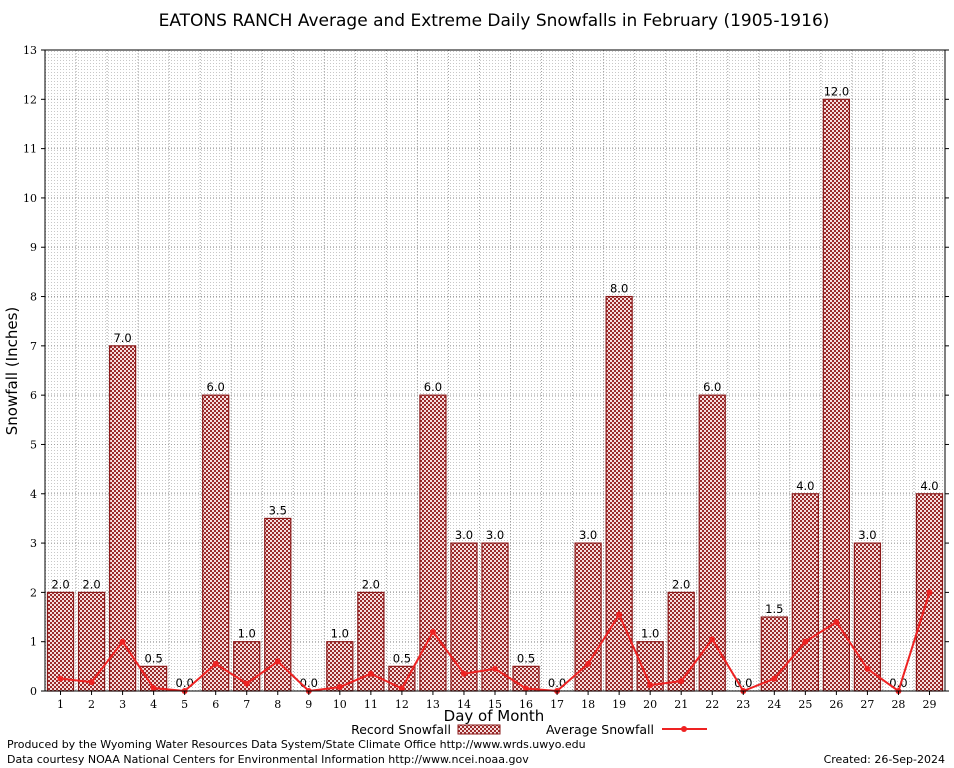  I want to click on x-tick-label: 3, so click(122, 704).